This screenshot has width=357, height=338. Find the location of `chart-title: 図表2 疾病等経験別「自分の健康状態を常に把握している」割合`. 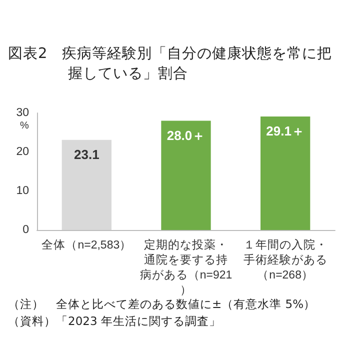

chart-title: 図表2 疾病等経験別「自分の健康状態を常に把握している」割合 is located at coordinates (171, 64).